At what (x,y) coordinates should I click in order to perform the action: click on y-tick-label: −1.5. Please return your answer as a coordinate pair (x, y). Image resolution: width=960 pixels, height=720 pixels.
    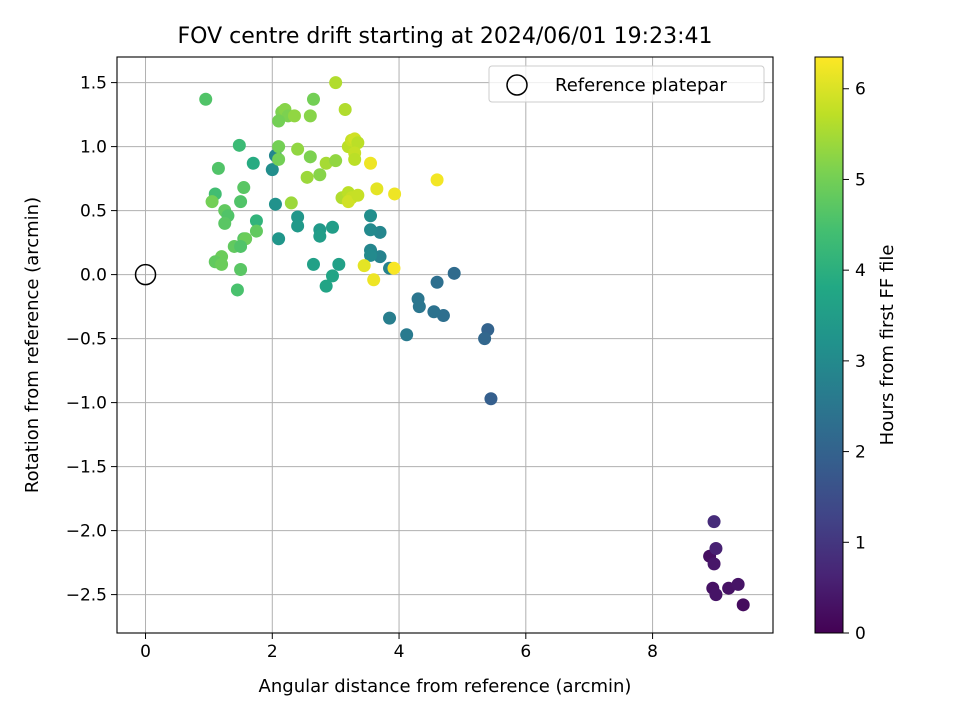
    Looking at the image, I should click on (86, 468).